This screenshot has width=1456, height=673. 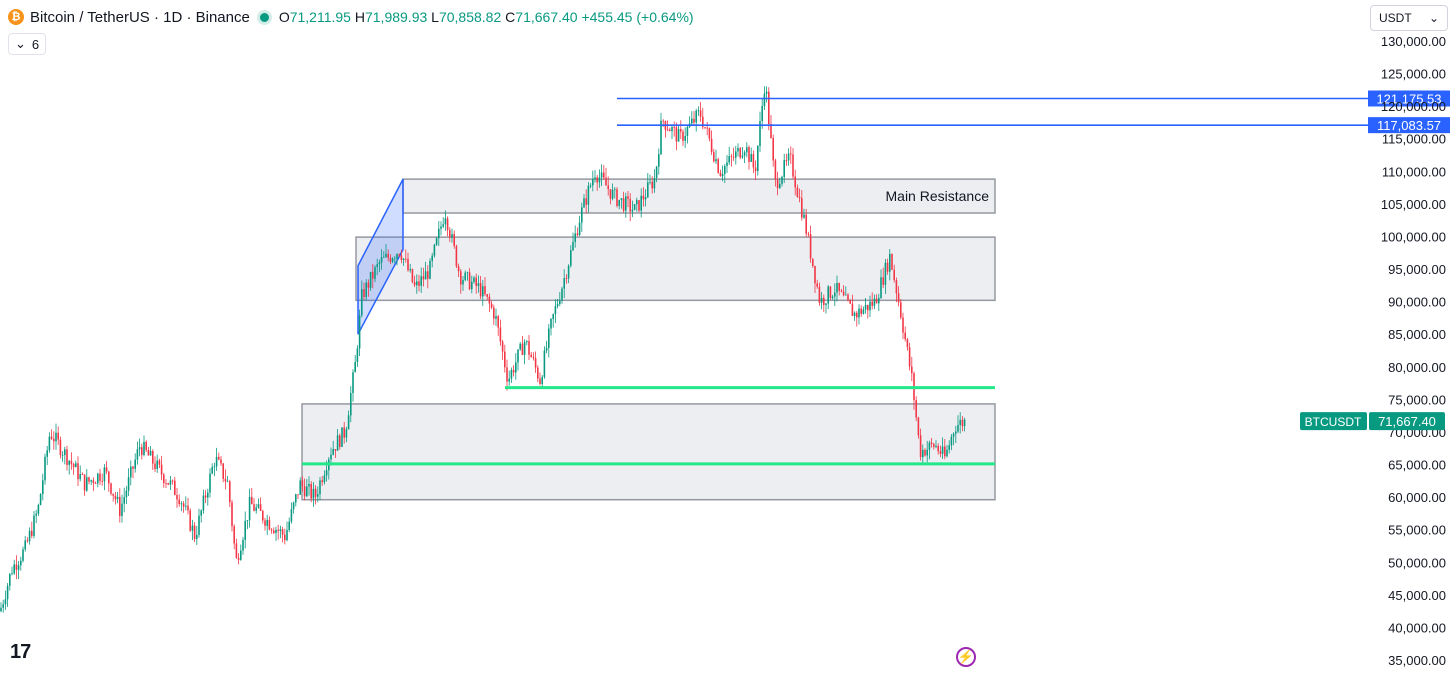 I want to click on open-value: 71,211.95, so click(x=320, y=17).